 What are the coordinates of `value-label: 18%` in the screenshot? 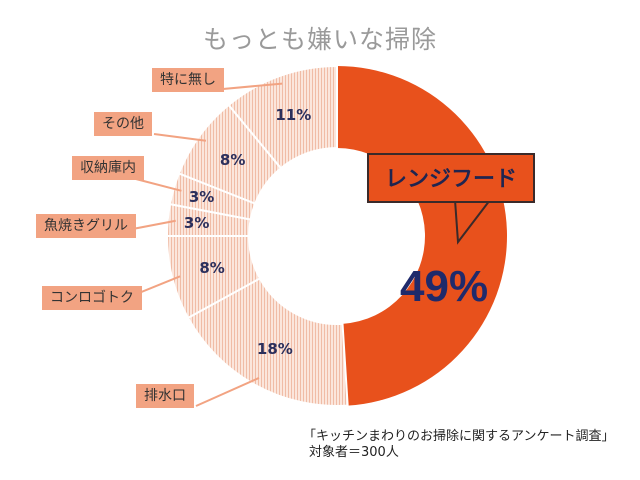 It's located at (274, 349).